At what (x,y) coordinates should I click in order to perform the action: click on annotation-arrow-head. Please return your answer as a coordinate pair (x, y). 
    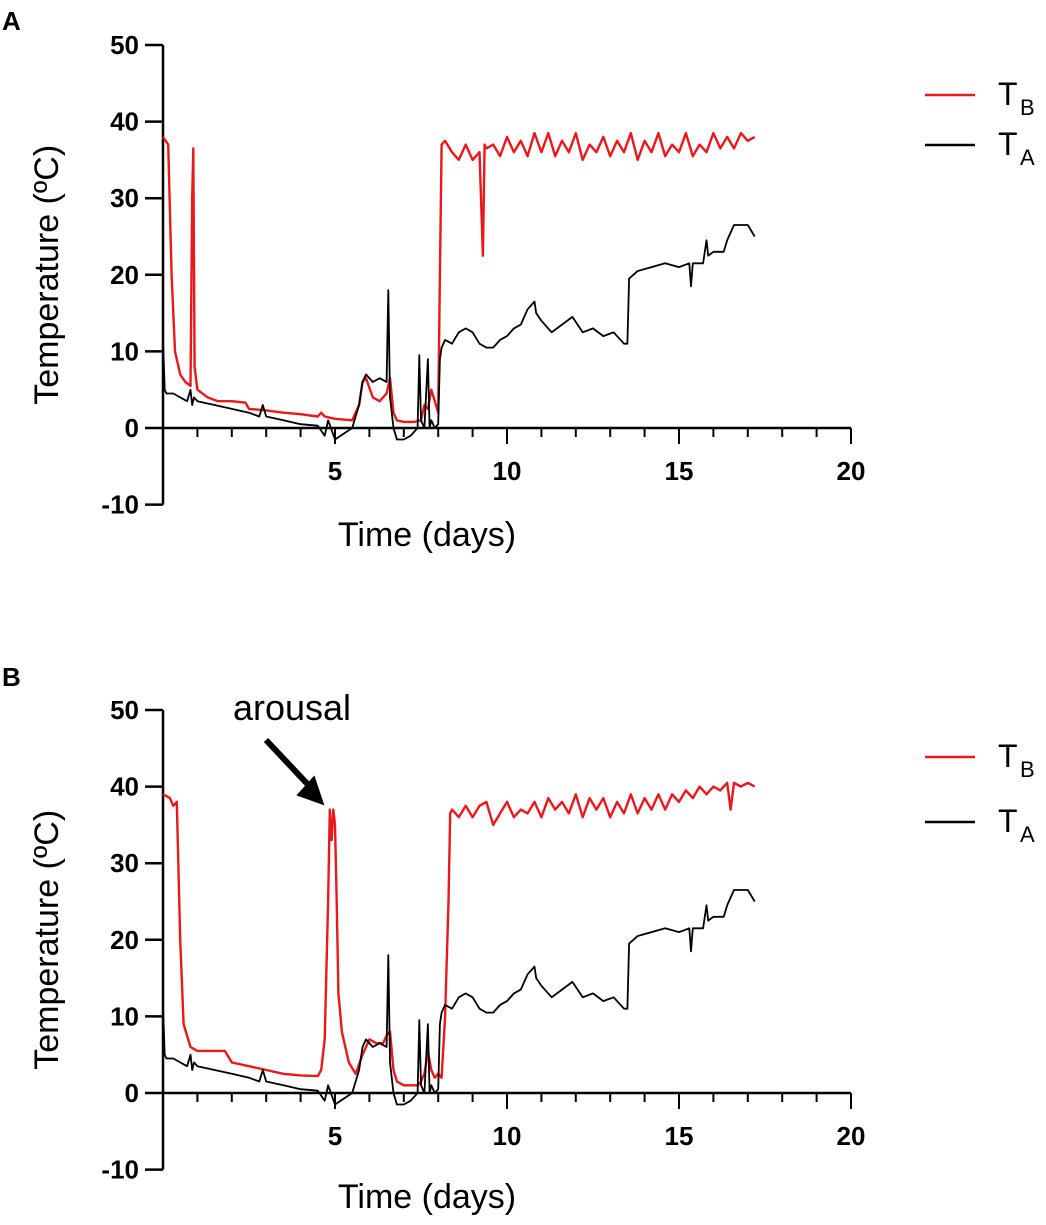
    Looking at the image, I should click on (310, 790).